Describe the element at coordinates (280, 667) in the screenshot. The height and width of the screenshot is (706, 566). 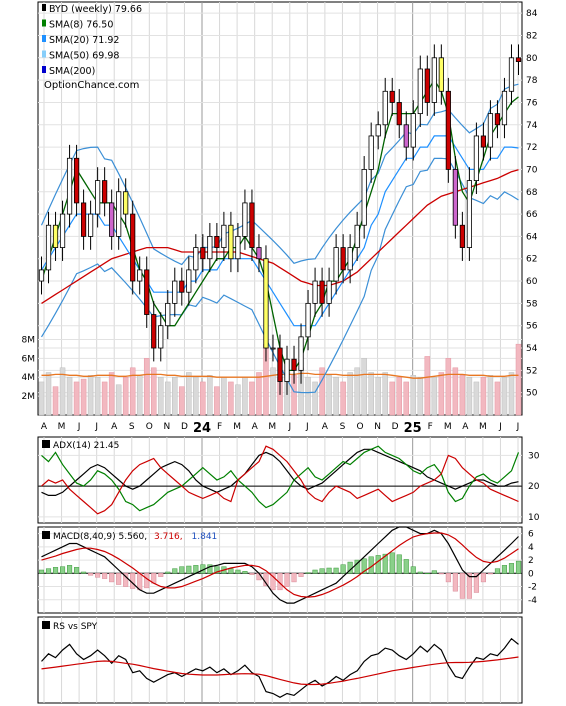
I see `rs-lines` at that location.